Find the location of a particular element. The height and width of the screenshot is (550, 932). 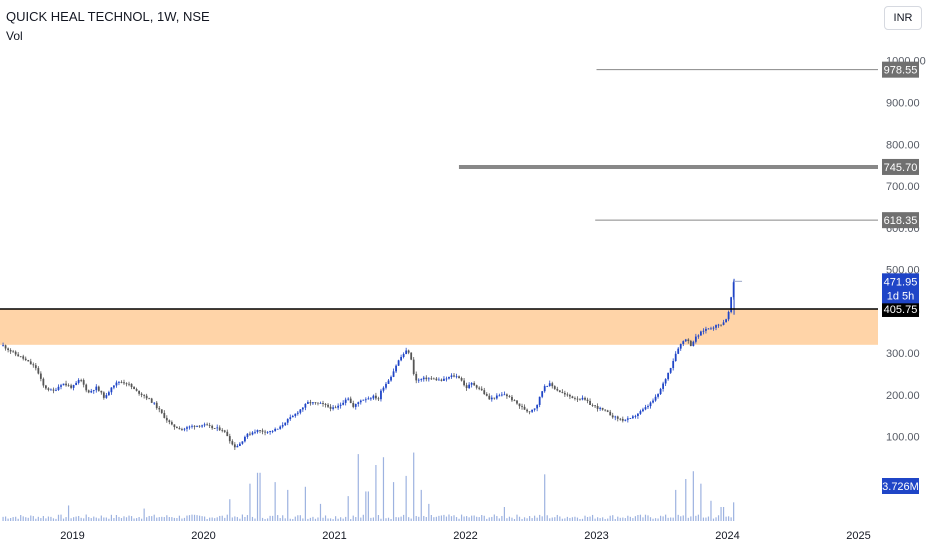

current-price-tag-bg is located at coordinates (900, 288).